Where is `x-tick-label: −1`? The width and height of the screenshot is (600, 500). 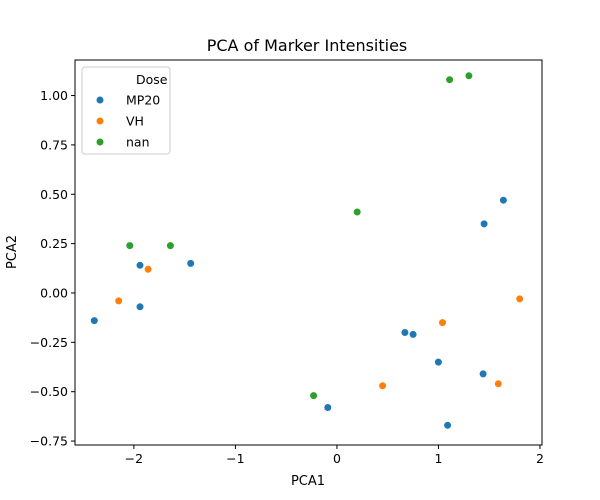
x-tick-label: −1 is located at coordinates (235, 458).